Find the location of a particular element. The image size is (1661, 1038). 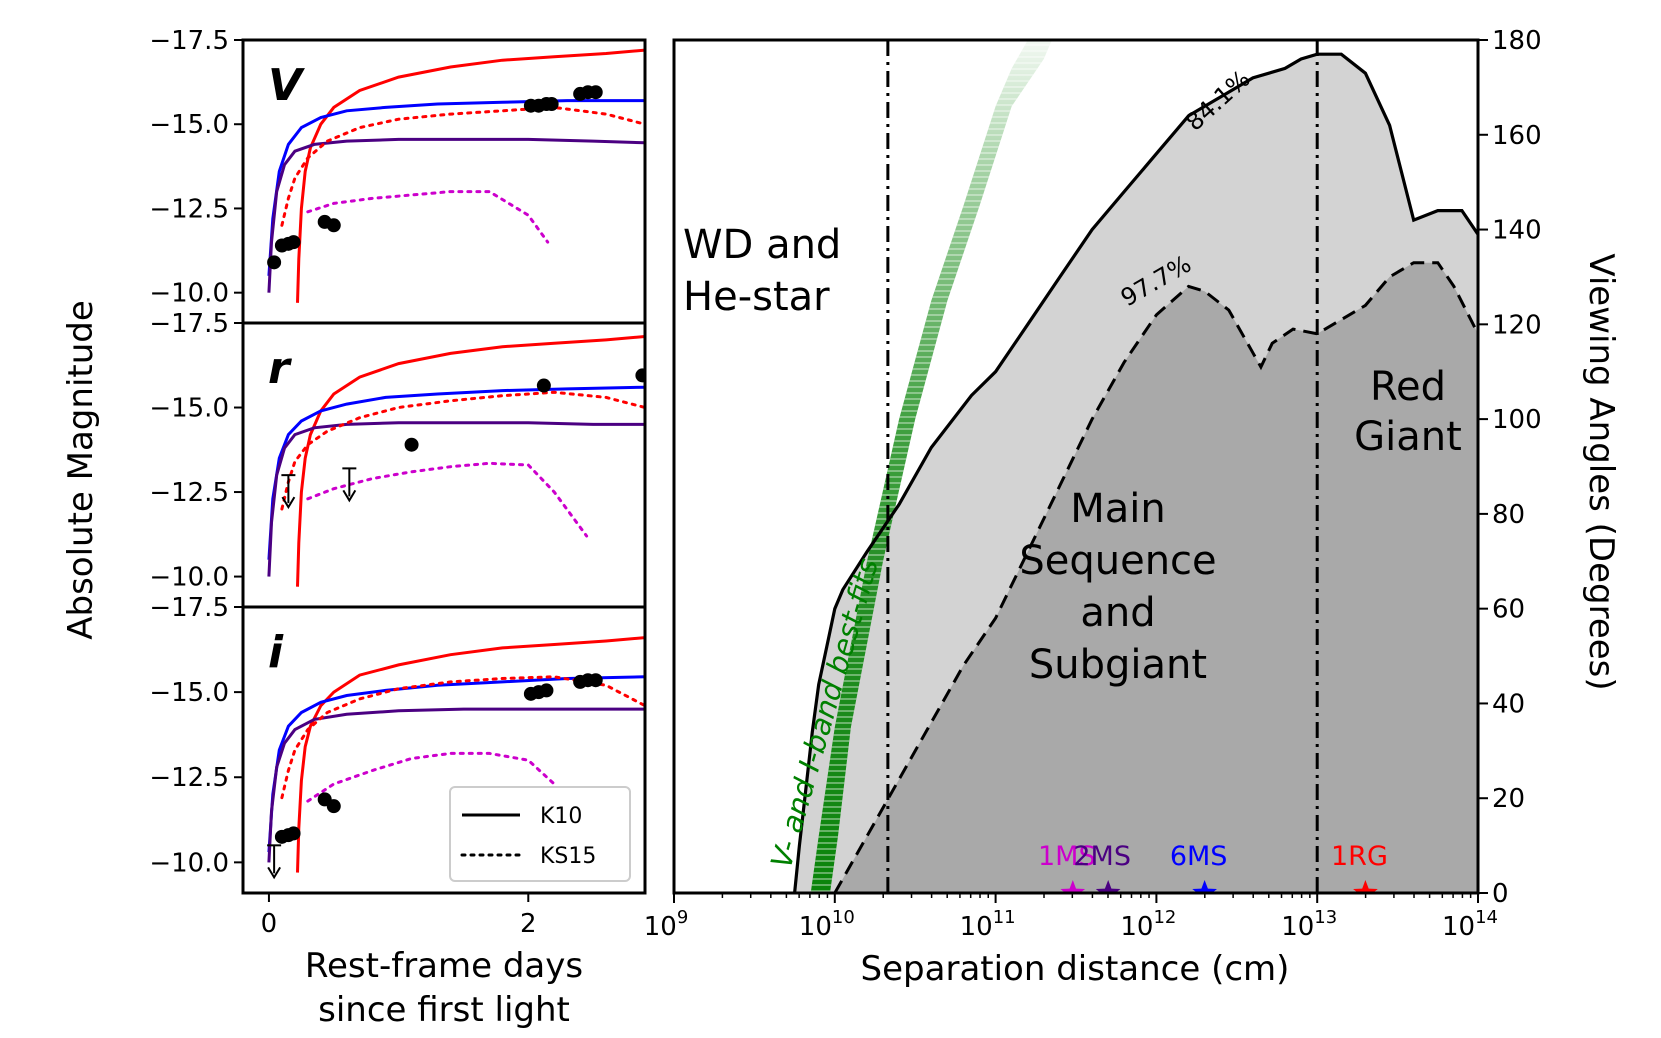

right-x-axis-label: Separation distance (cm) is located at coordinates (1075, 969).